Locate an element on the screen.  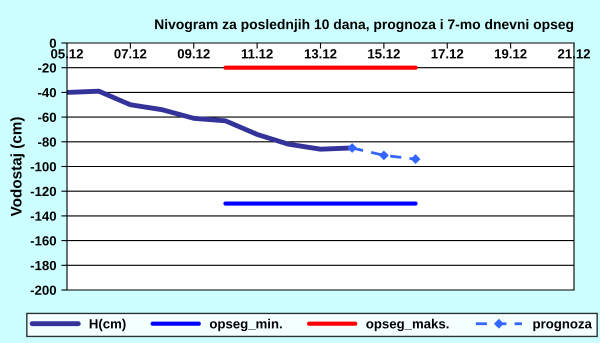
x-tick-label: 13.12 is located at coordinates (320, 53).